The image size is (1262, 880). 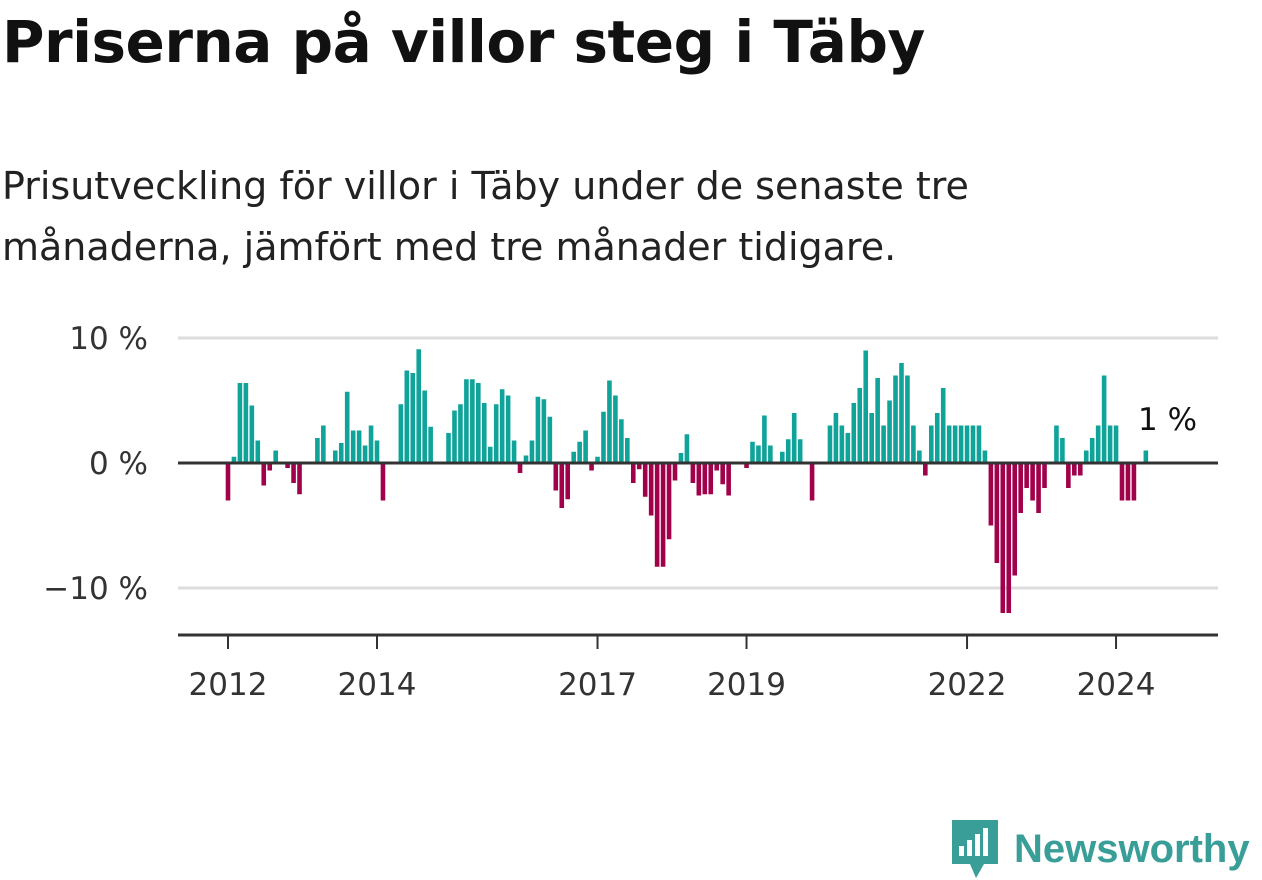 What do you see at coordinates (1132, 848) in the screenshot?
I see `brand-name: Newsworthy` at bounding box center [1132, 848].